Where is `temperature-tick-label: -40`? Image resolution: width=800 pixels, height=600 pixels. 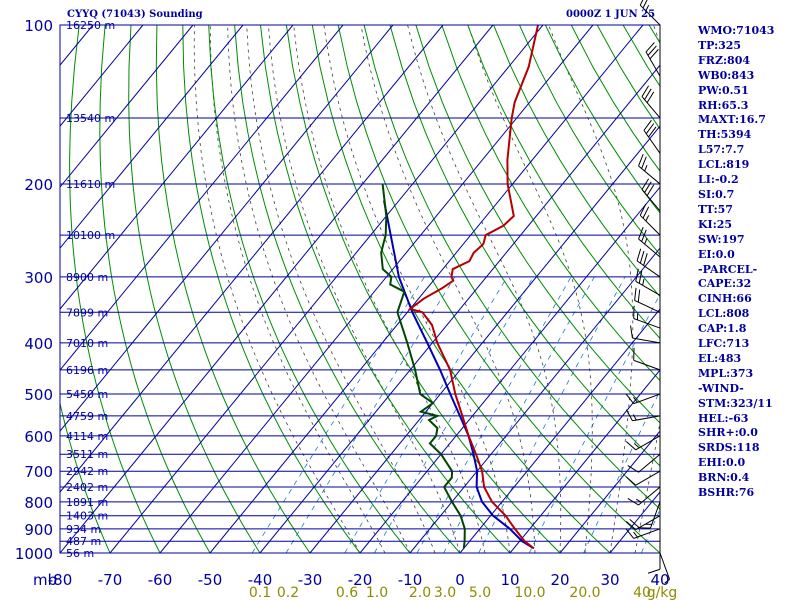
temperature-tick-label: -40 is located at coordinates (260, 580).